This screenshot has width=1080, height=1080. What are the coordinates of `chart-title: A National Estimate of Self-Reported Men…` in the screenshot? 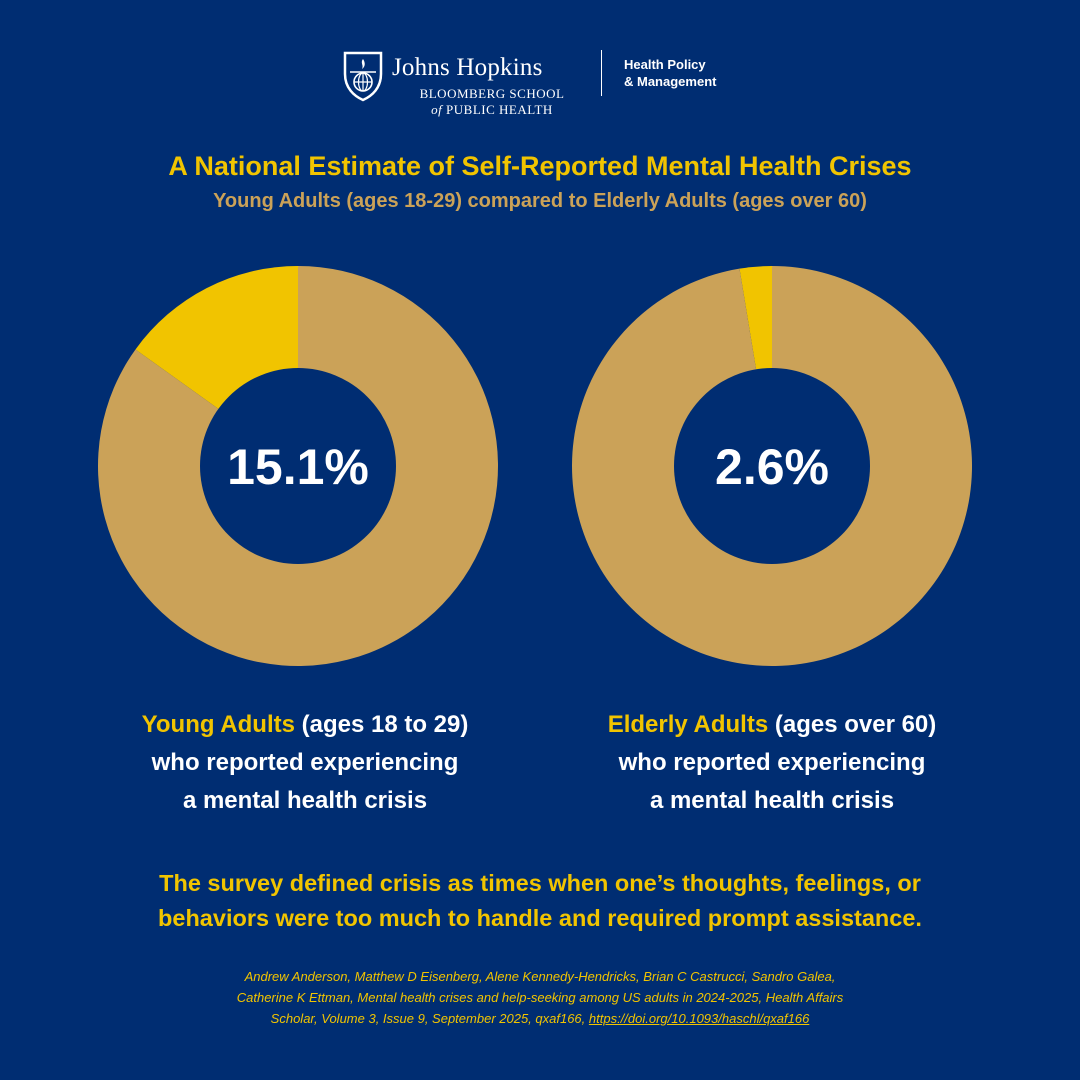 It's located at (540, 166).